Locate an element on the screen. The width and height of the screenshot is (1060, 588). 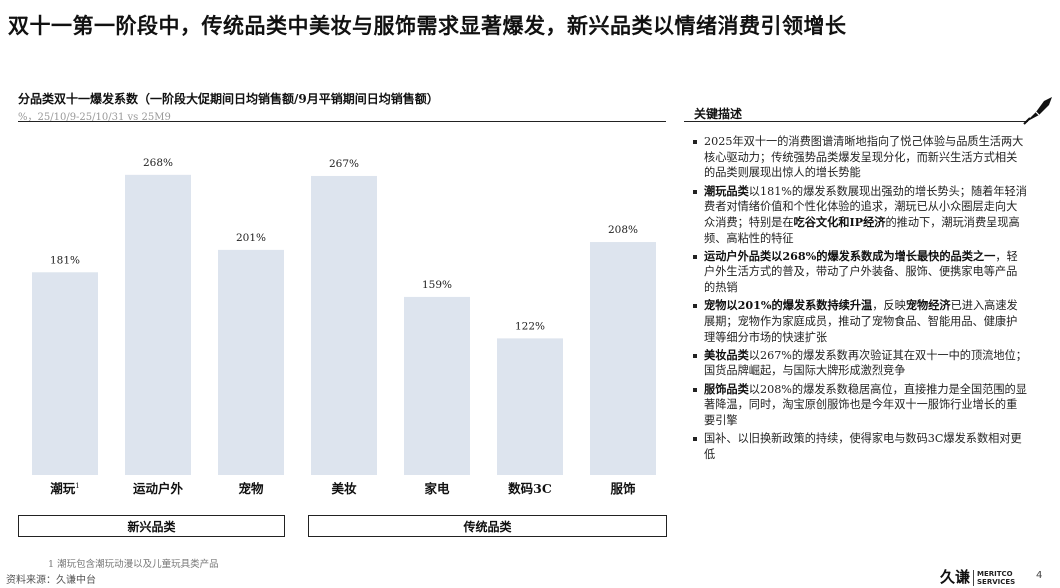
category-superscript-0: 1 is located at coordinates (77, 486).